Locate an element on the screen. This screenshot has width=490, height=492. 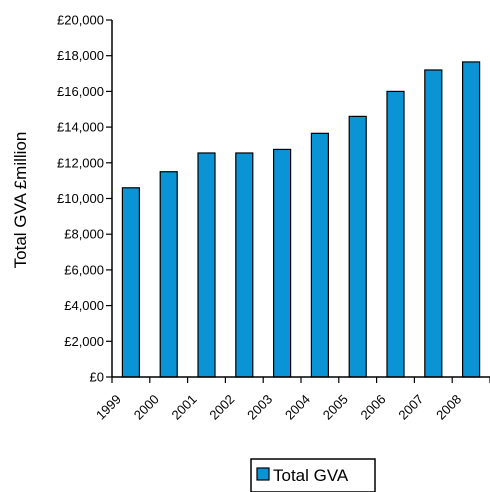
y-tick-label: £6,000 is located at coordinates (84, 269).